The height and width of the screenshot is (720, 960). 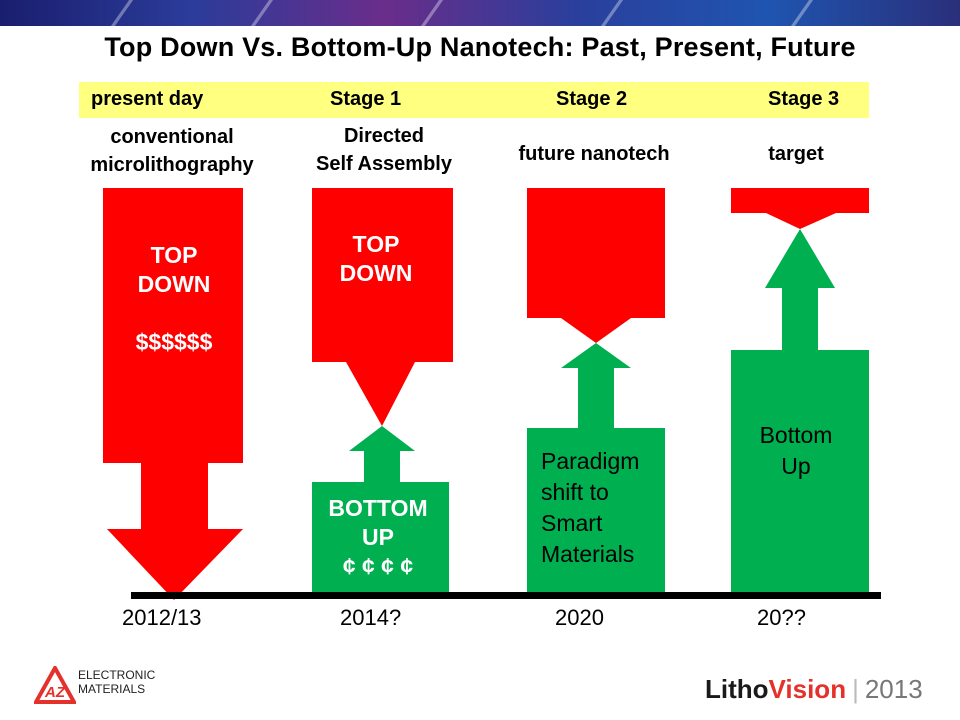 What do you see at coordinates (474, 100) in the screenshot?
I see `stage-header-bar` at bounding box center [474, 100].